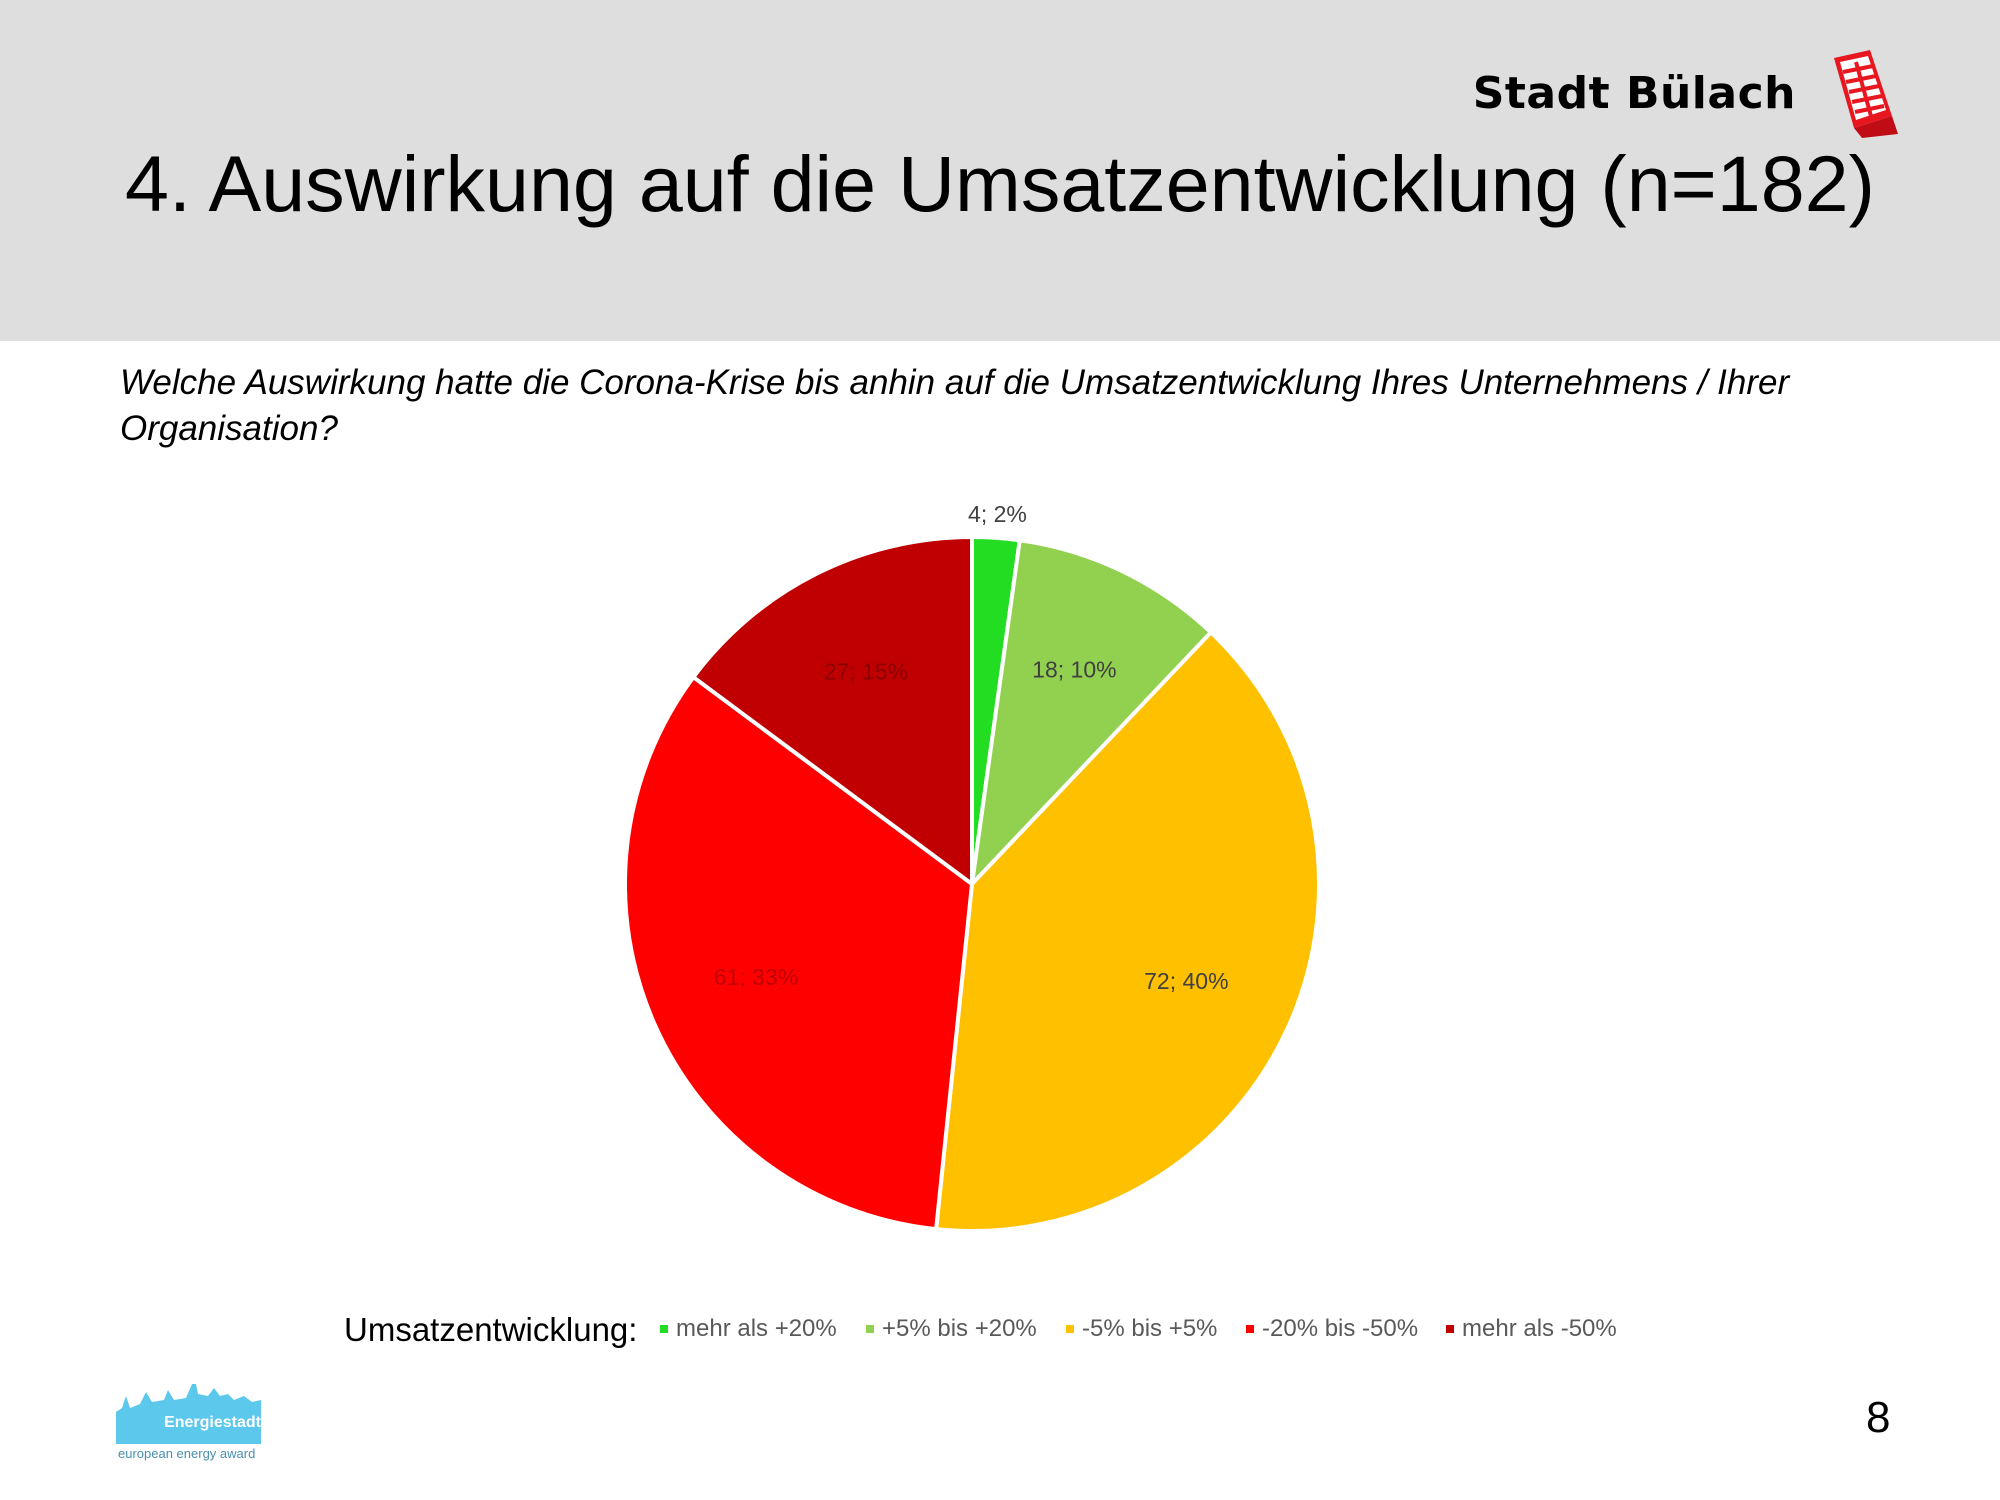  Describe the element at coordinates (756, 977) in the screenshot. I see `pie-data-label-4: 61; 33%` at that location.